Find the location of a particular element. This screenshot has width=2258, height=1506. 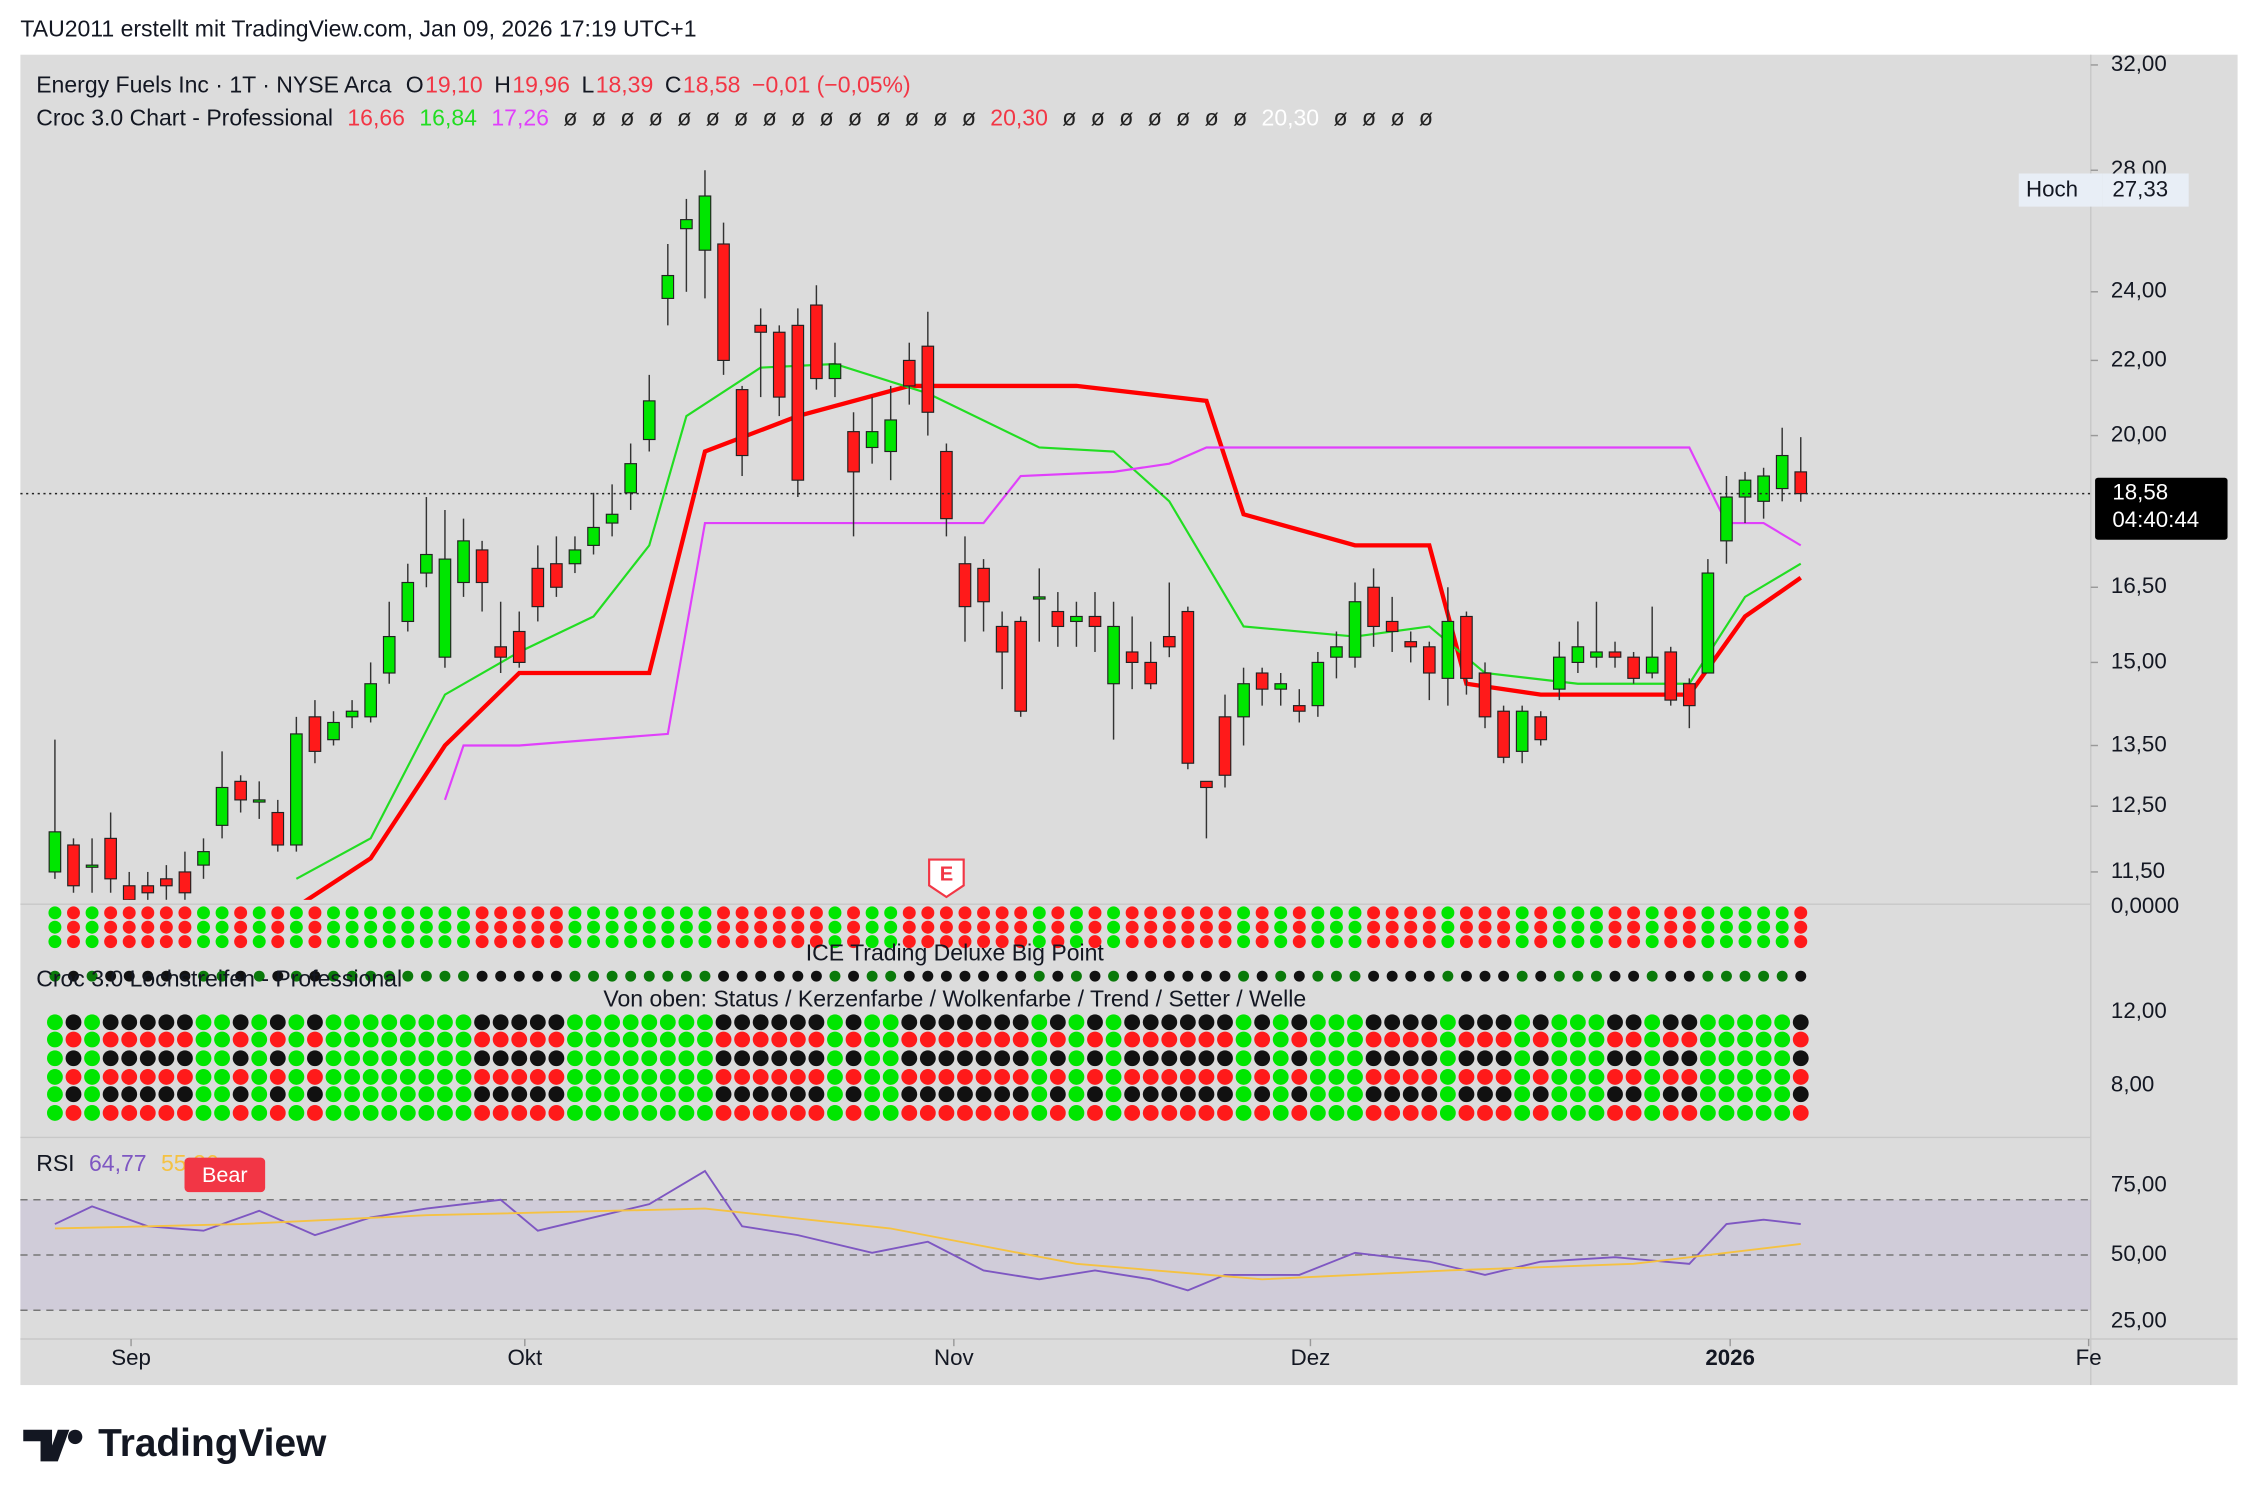

pane-value: 0,0000 is located at coordinates (2145, 905).